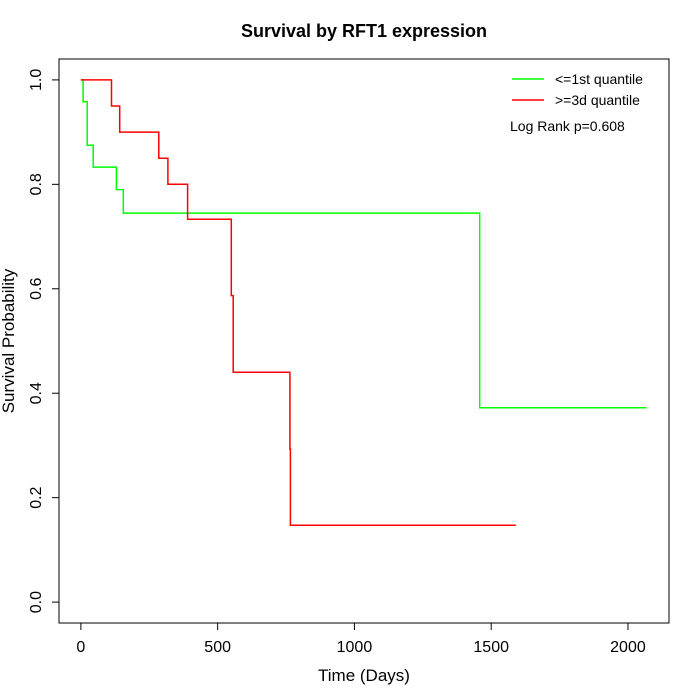 This screenshot has width=700, height=700. I want to click on legend-label-low: <=1st quantile, so click(599, 79).